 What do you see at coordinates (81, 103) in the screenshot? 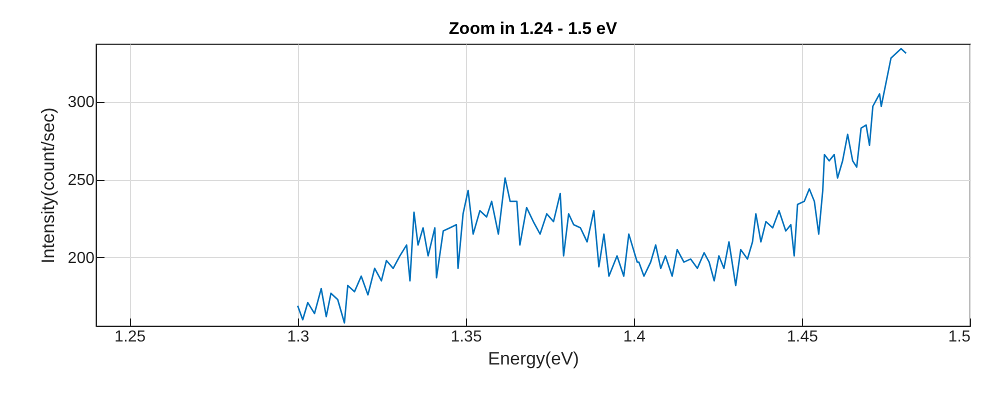
I see `y-tick-label: 300` at bounding box center [81, 103].